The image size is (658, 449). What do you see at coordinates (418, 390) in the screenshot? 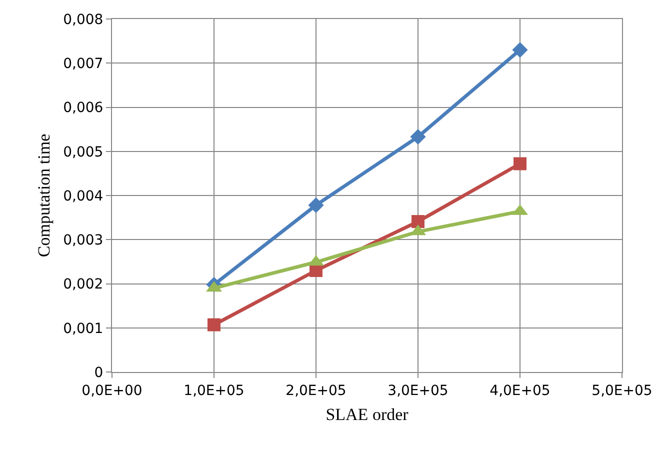
I see `x-tick-label: 3,0E+05` at bounding box center [418, 390].